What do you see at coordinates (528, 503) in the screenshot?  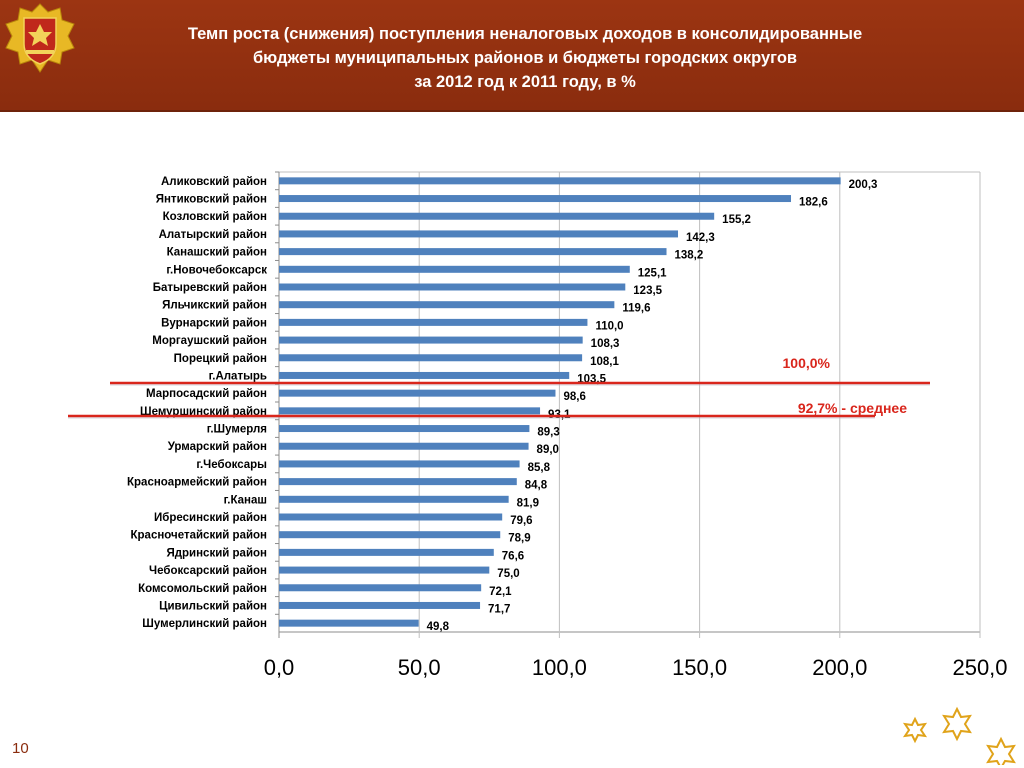 I see `value-label: 81,9` at bounding box center [528, 503].